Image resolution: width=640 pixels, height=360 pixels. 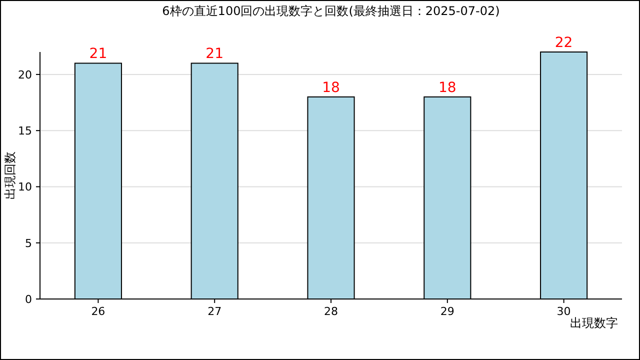 I want to click on x-tick-label: 28, so click(x=331, y=311).